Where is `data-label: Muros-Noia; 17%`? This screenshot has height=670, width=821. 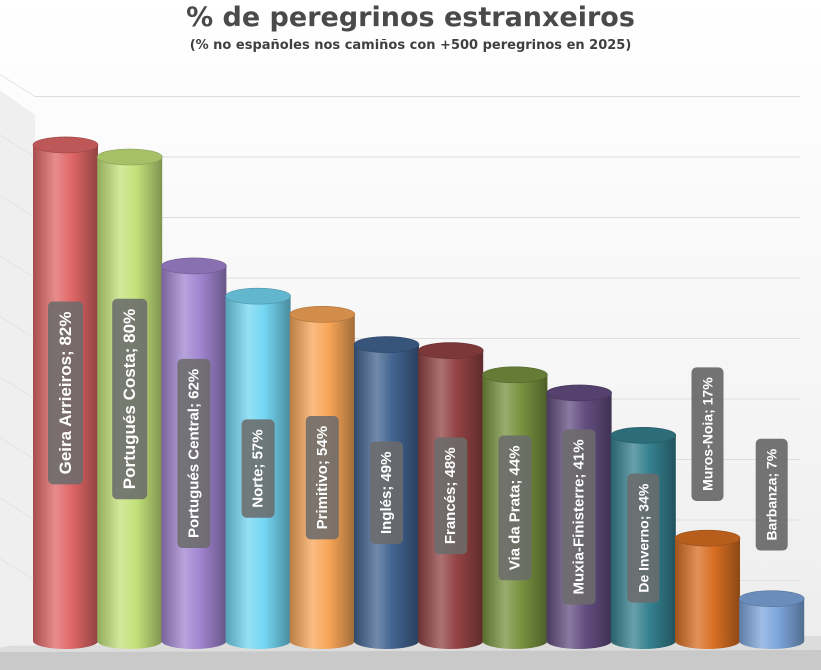
data-label: Muros-Noia; 17% is located at coordinates (707, 434).